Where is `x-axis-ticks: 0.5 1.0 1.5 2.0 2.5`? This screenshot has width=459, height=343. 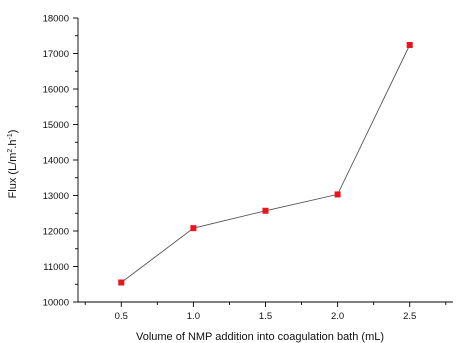 x-axis-ticks: 0.5 1.0 1.5 2.0 2.5 is located at coordinates (265, 312).